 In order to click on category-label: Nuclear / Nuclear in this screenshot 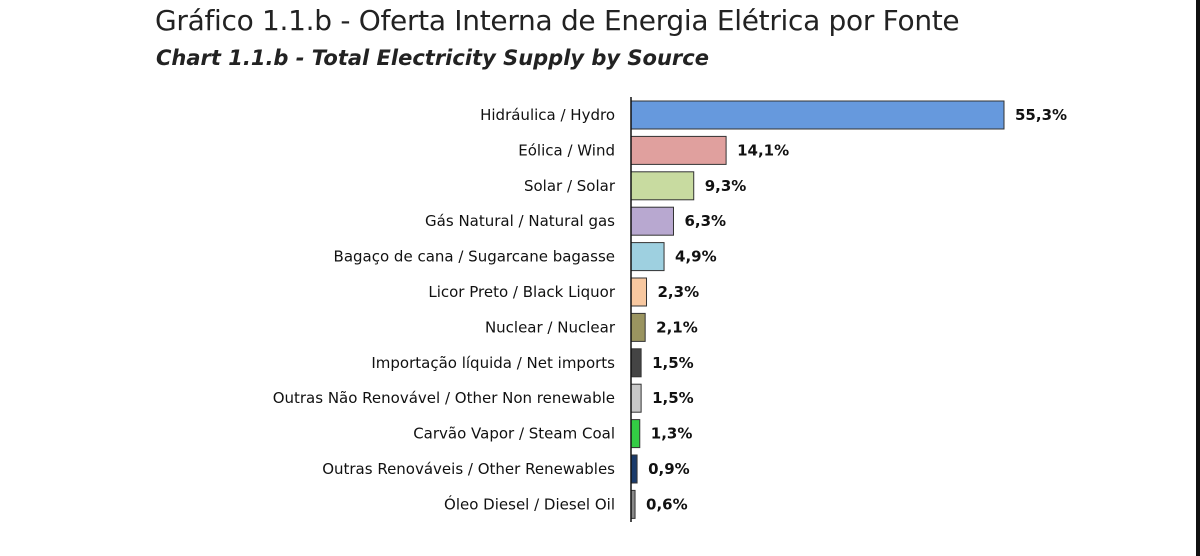, I will do `click(550, 327)`.